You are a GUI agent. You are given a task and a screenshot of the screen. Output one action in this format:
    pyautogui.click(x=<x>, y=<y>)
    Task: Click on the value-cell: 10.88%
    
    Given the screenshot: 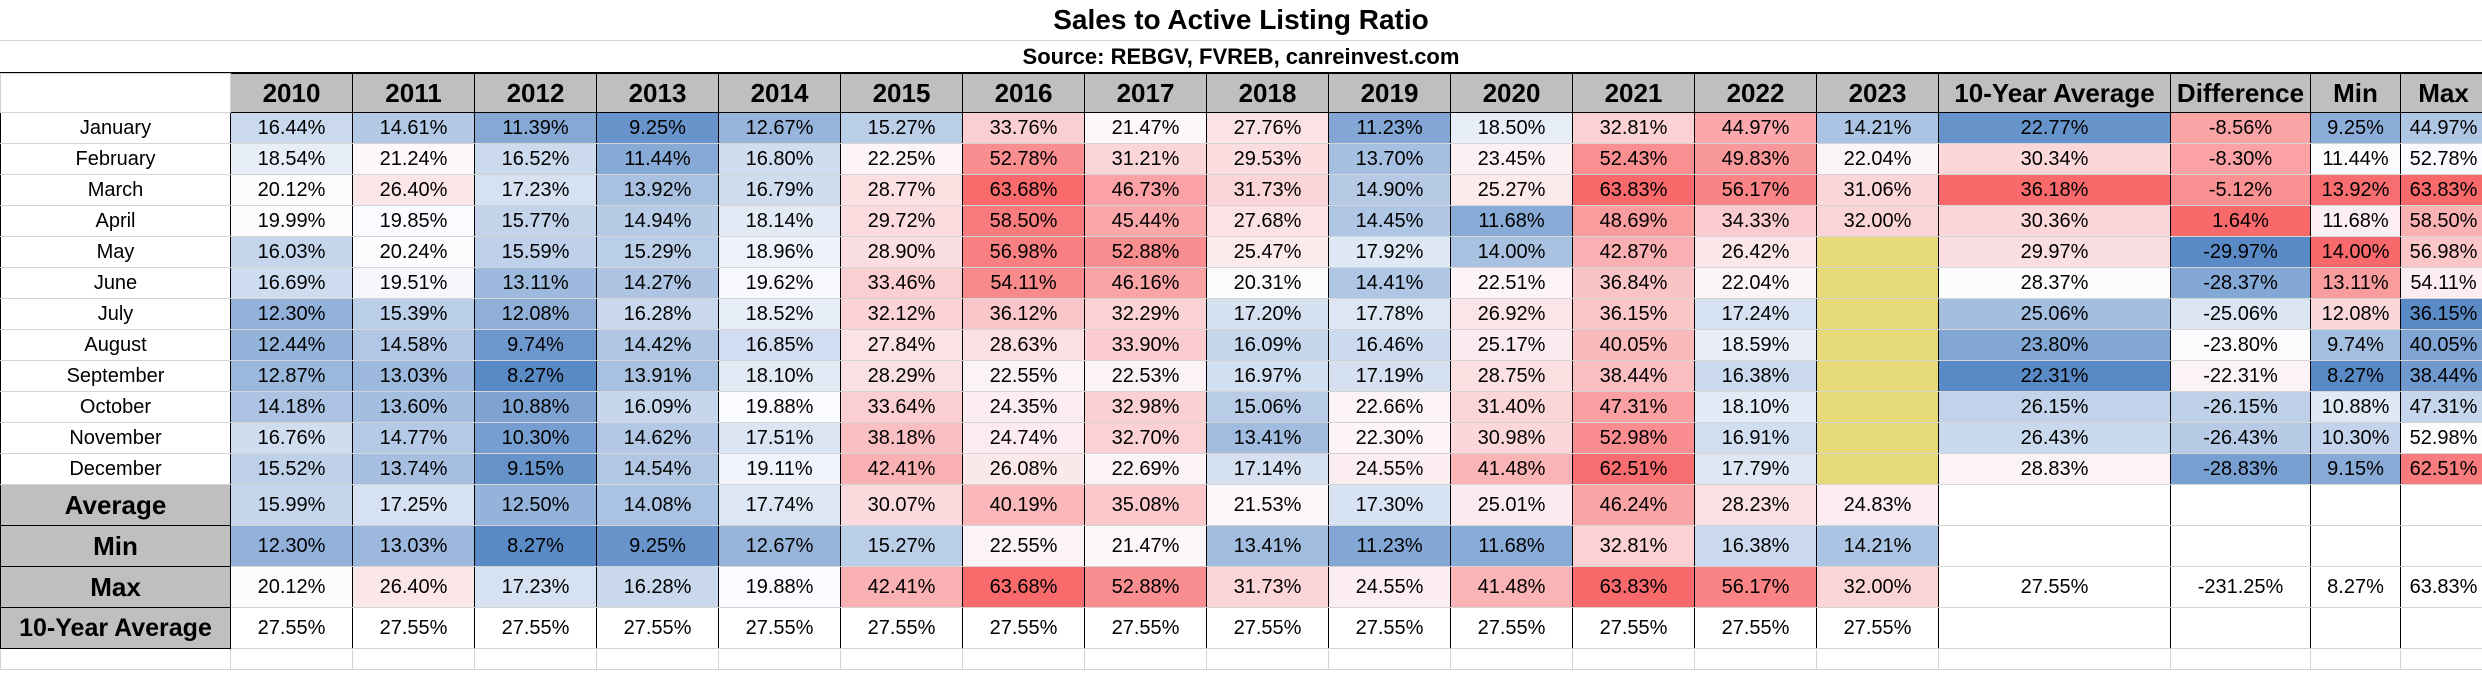 What is the action you would take?
    pyautogui.click(x=535, y=407)
    